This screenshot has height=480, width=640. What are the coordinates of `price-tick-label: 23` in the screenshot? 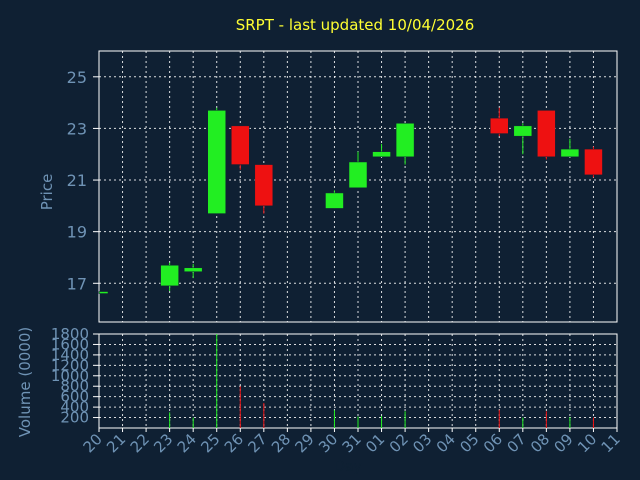 It's located at (77, 128).